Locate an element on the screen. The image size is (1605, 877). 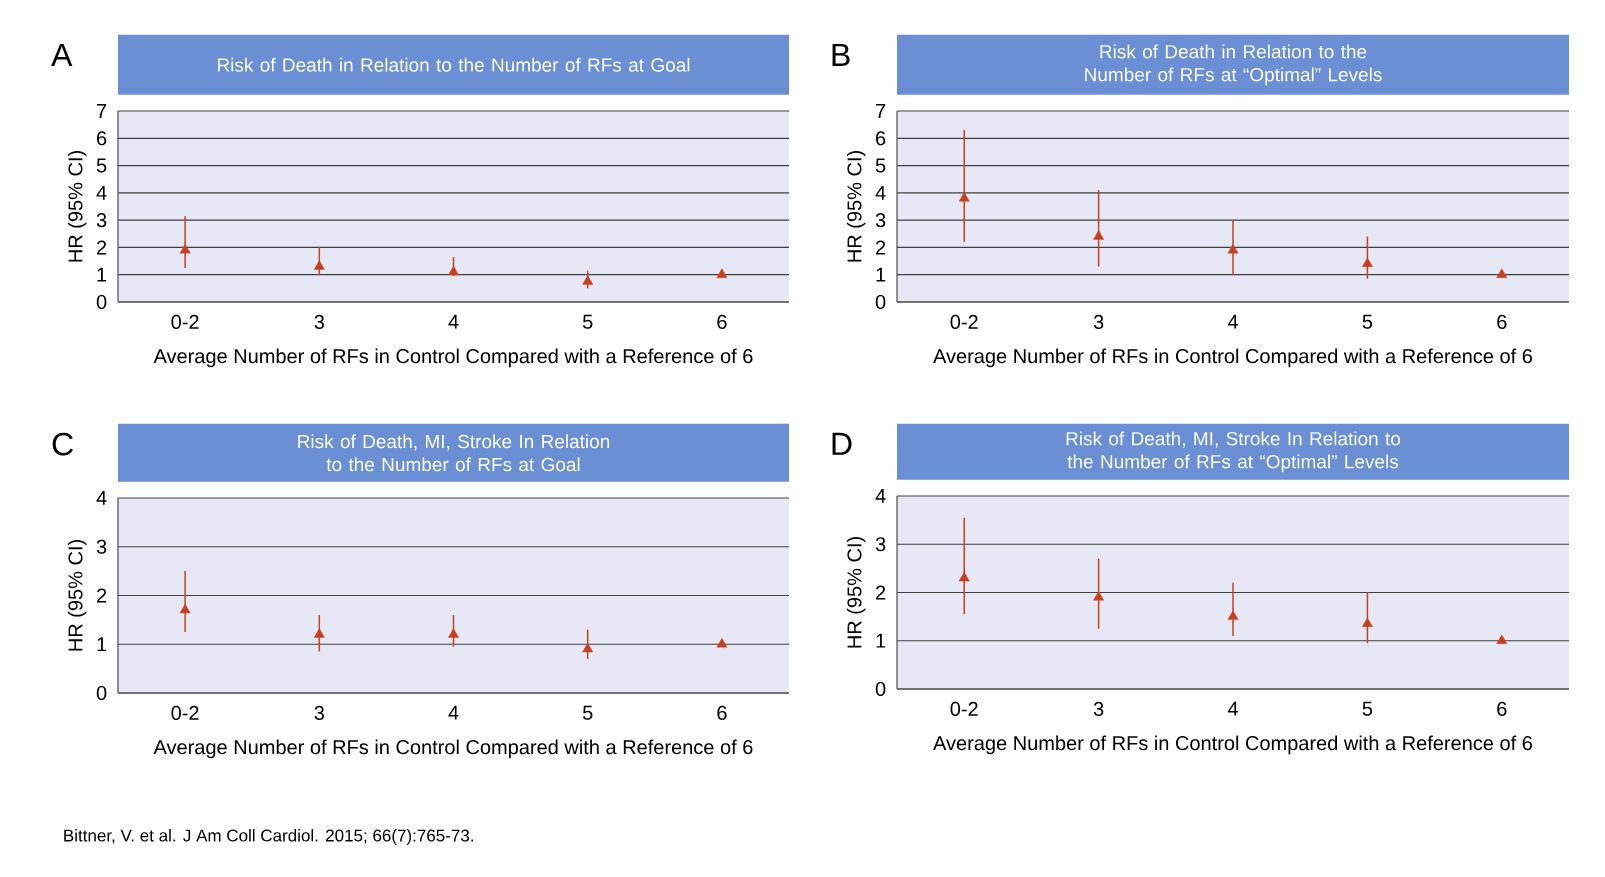
chart-title: Risk of Death in Relation to the Number of RFs at “Optimal” Levels is located at coordinates (1233, 65).